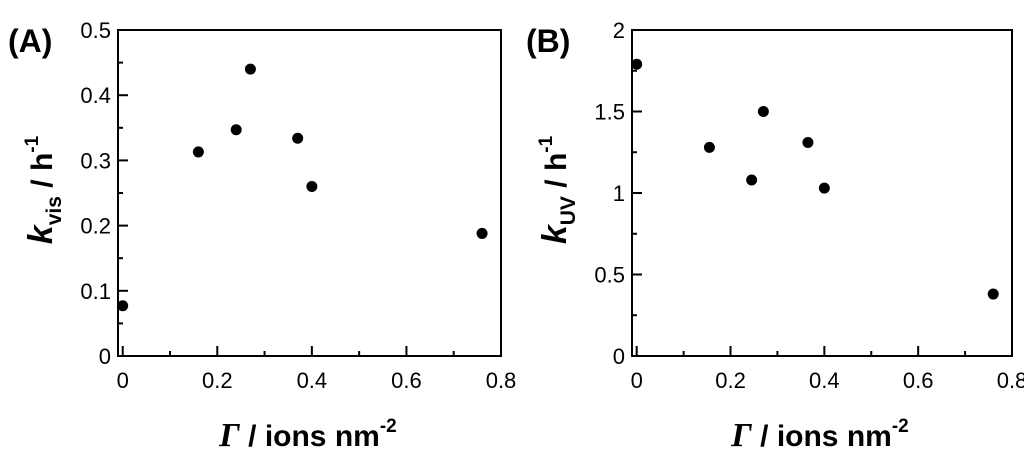 The height and width of the screenshot is (453, 1024). What do you see at coordinates (310, 436) in the screenshot?
I see `panel-a-x-axis-text: / ions nm` at bounding box center [310, 436].